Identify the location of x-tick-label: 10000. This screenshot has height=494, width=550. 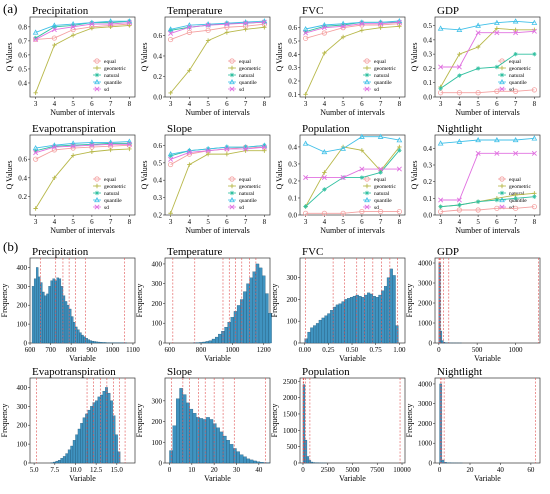
(402, 470).